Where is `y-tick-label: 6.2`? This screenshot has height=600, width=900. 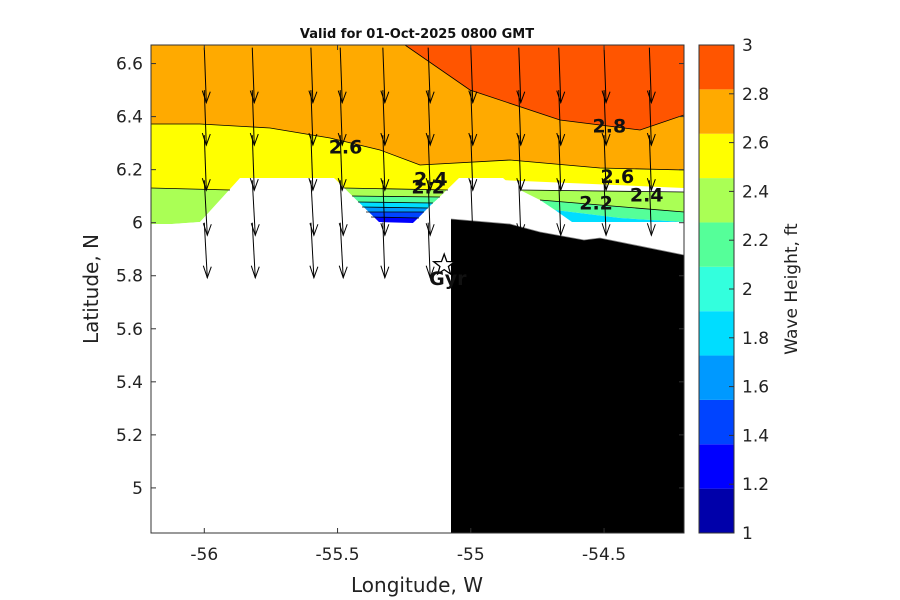
y-tick-label: 6.2 is located at coordinates (129, 171).